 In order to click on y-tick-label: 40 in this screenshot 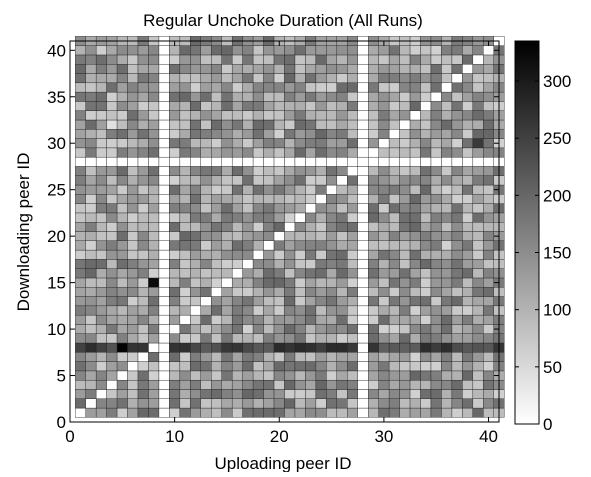, I will do `click(56, 50)`.